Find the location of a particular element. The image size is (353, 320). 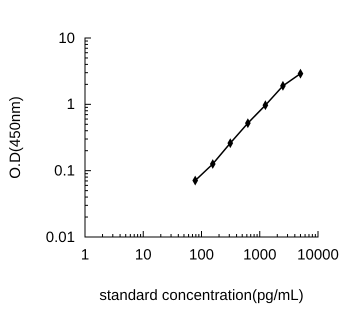

x-tick-label: 1000 is located at coordinates (259, 255).